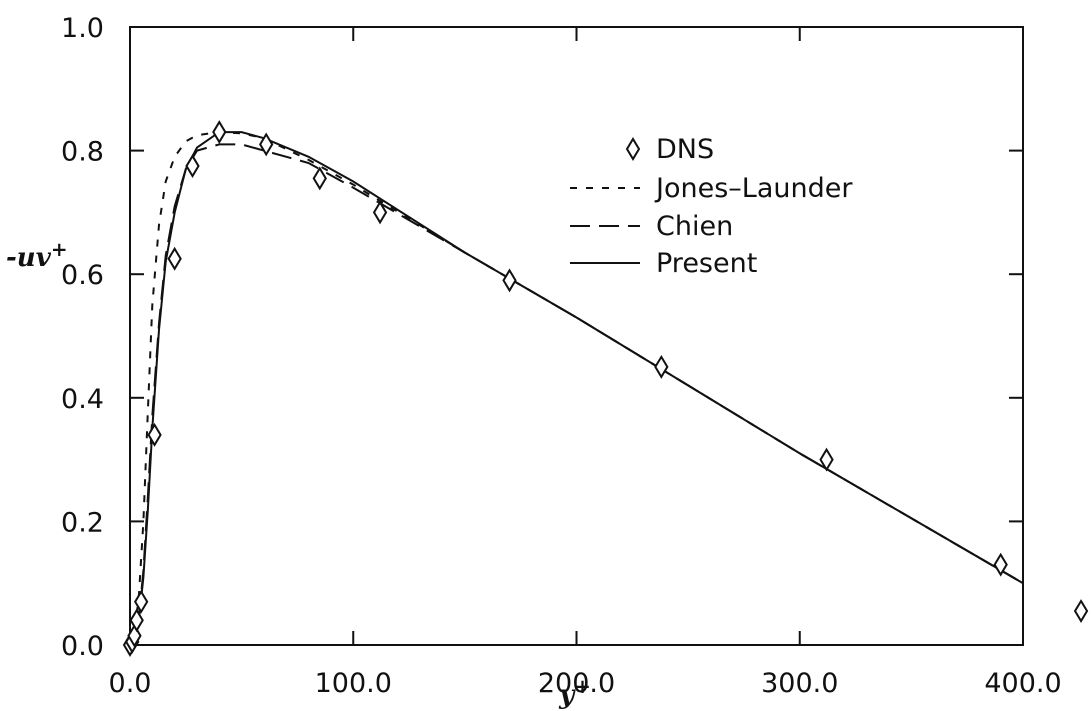 This screenshot has width=1091, height=711. What do you see at coordinates (706, 263) in the screenshot?
I see `legend-label: Present` at bounding box center [706, 263].